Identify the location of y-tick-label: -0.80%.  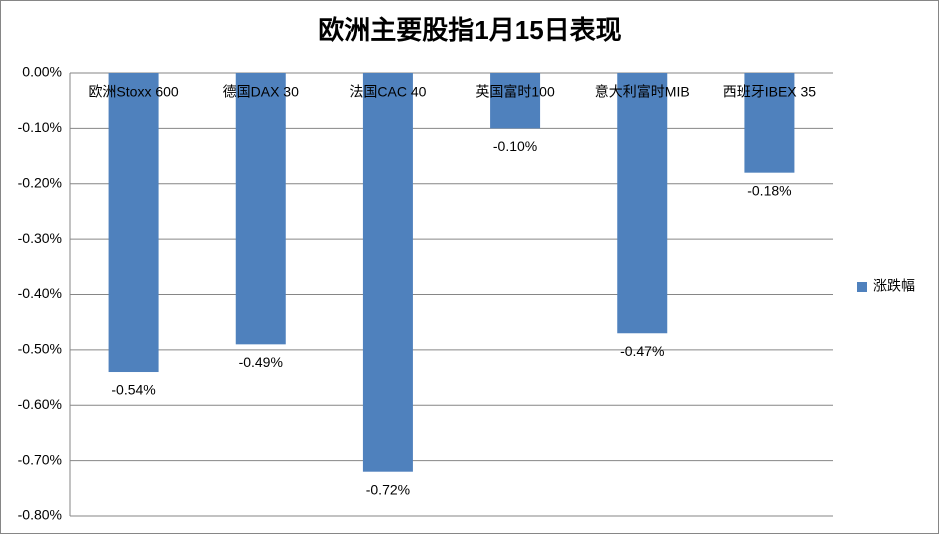
(40, 515).